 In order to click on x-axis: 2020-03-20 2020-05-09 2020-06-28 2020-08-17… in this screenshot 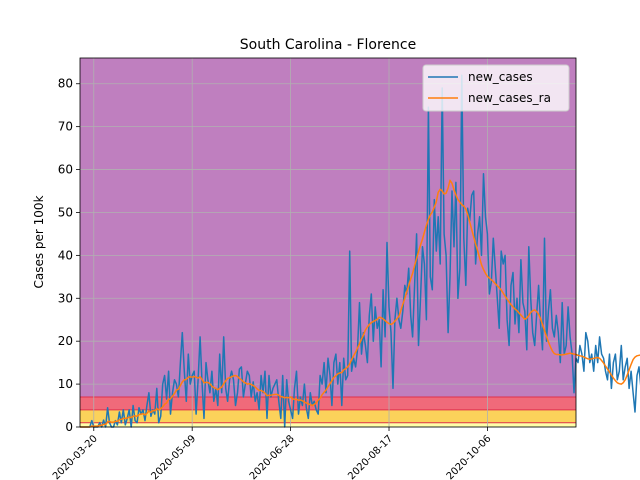, I will do `click(272, 453)`.